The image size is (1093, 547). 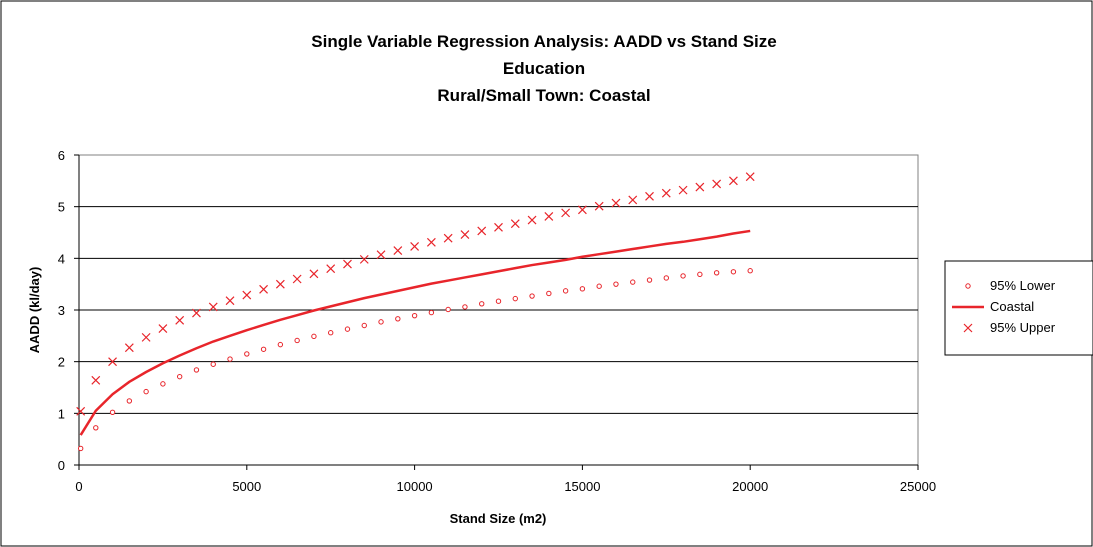 I want to click on y-tick-labels: 0 1 2 3 4 5 6, so click(x=68, y=310).